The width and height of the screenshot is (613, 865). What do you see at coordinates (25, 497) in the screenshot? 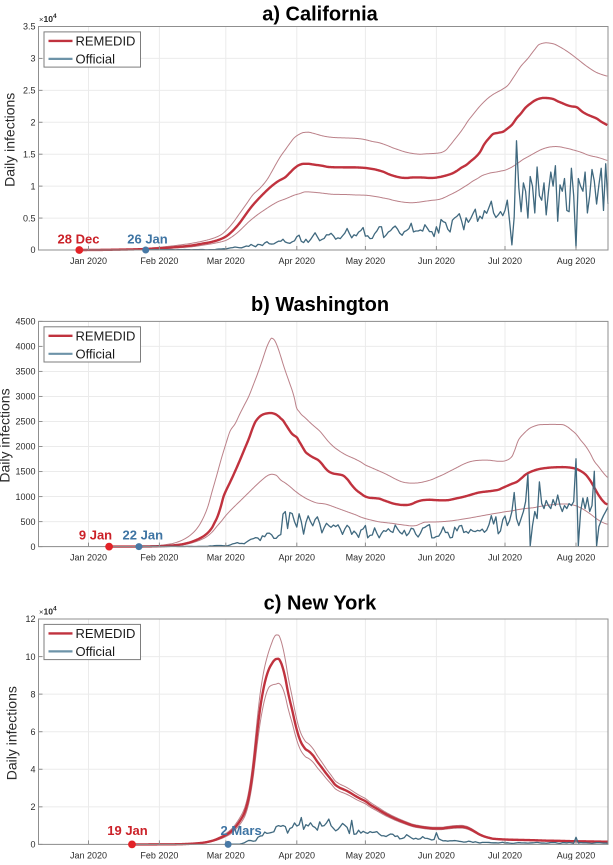
I see `svg-text: 1000` at bounding box center [25, 497].